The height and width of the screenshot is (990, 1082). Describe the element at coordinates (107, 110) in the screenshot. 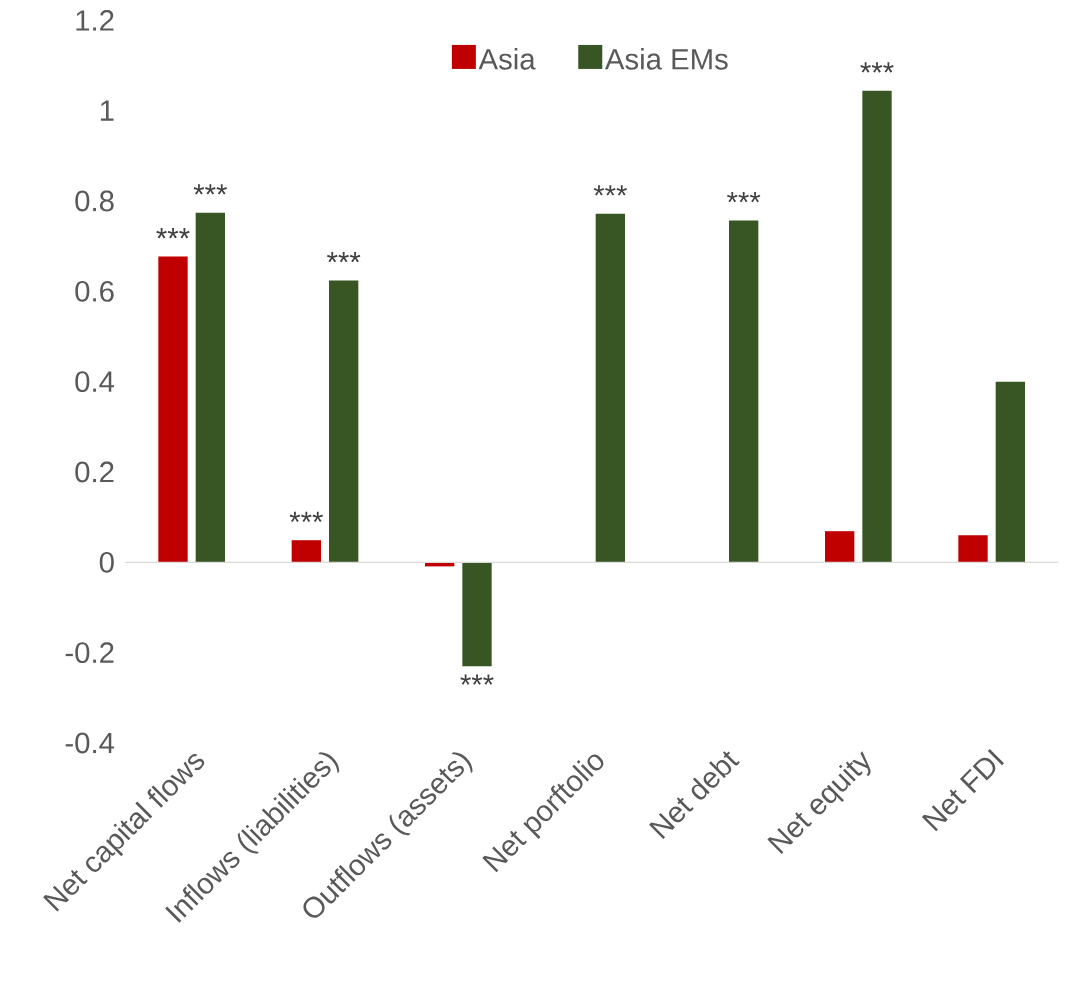

I see `y-tick-label: 1` at that location.